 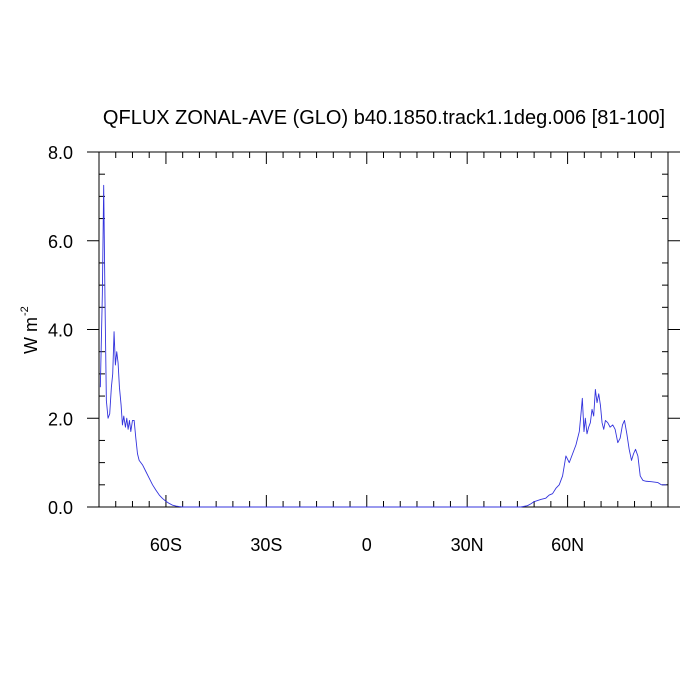 I want to click on x-tick-label: 30N, so click(x=467, y=545).